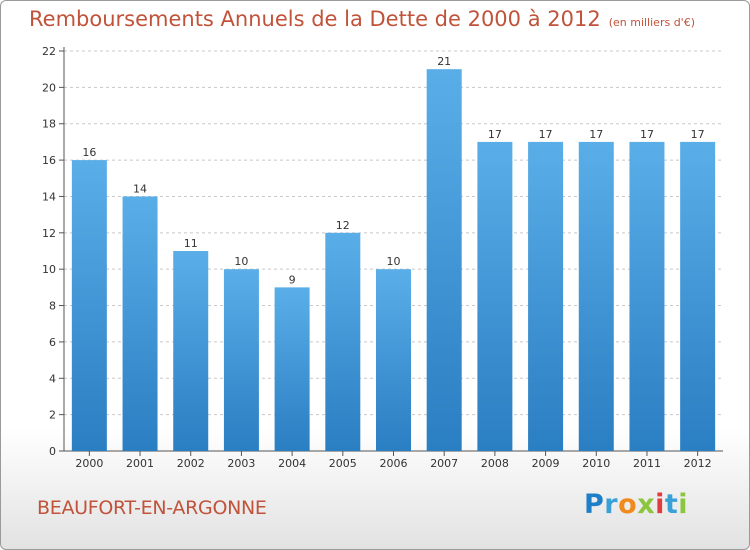 This screenshot has width=750, height=550. Describe the element at coordinates (343, 463) in the screenshot. I see `x-tick-label: 2005` at that location.